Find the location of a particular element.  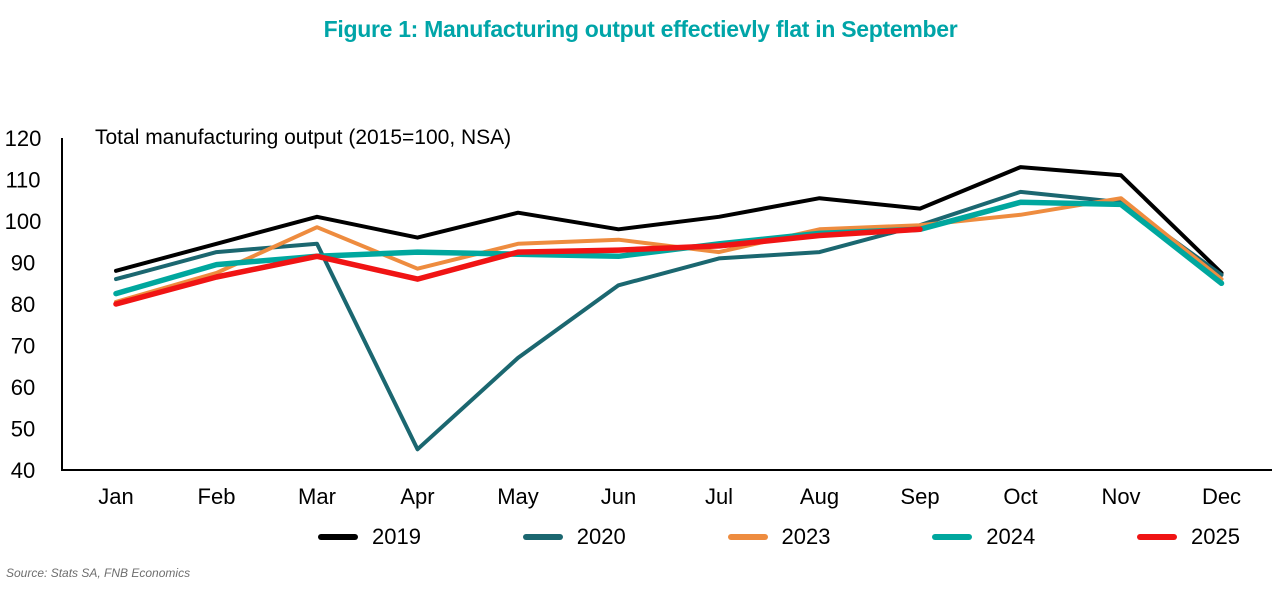

legend-label-2020: 2020 is located at coordinates (601, 536).